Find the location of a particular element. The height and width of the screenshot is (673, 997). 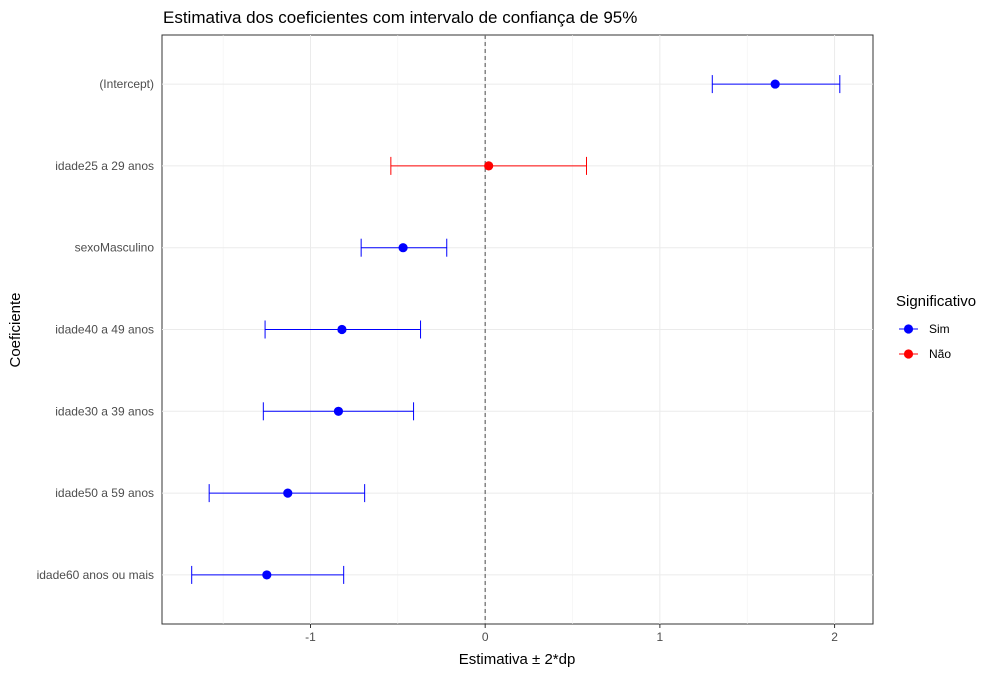

x-tick-labels: -1 0 1 2 is located at coordinates (571, 634).